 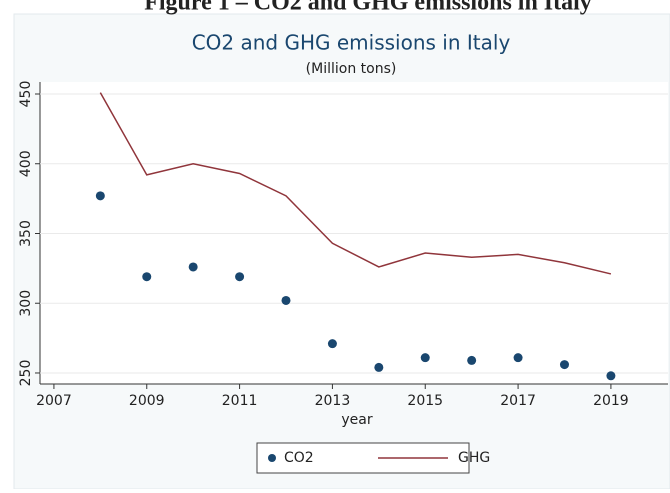 I want to click on x-tick-label: 2019, so click(x=611, y=401).